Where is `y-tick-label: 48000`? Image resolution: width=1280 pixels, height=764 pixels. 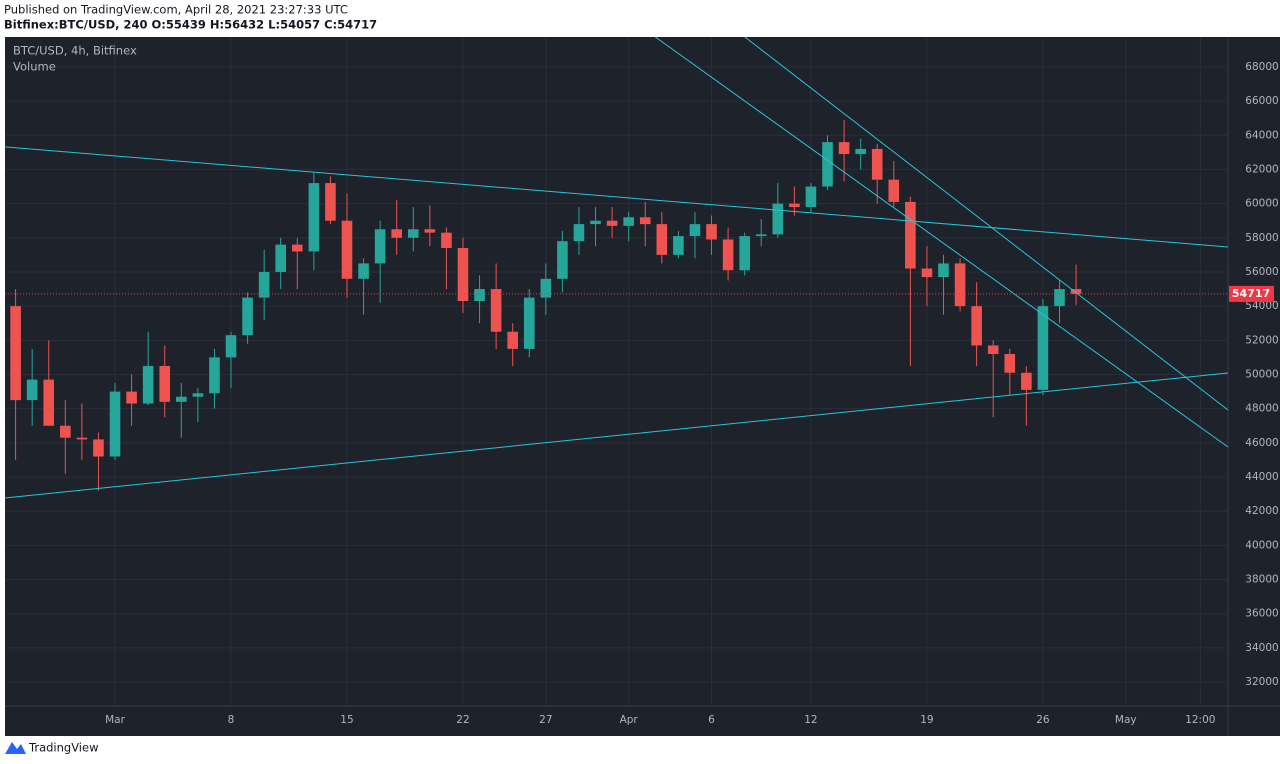
y-tick-label: 48000 is located at coordinates (1261, 409).